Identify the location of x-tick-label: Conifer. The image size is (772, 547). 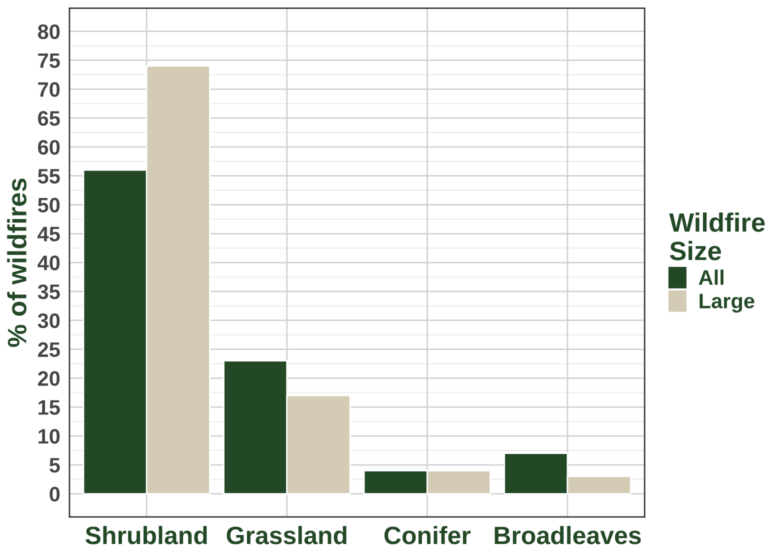
(427, 535).